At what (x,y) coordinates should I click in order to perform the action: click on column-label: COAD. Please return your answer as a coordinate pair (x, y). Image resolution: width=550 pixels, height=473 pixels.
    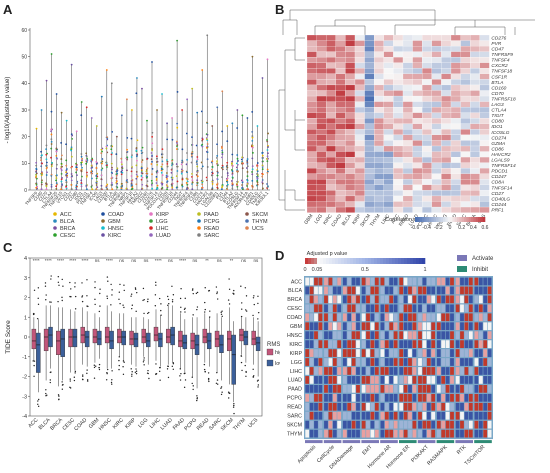
    Looking at the image, I should click on (336, 220).